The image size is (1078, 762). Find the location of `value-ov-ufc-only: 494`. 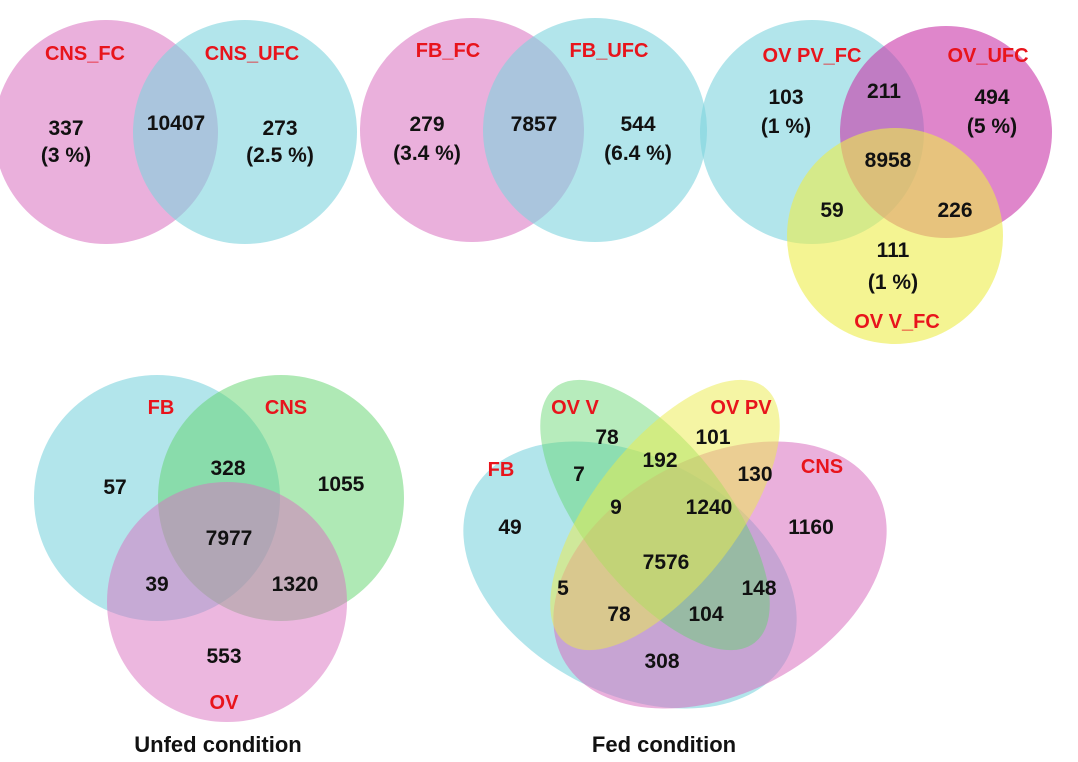

value-ov-ufc-only: 494 is located at coordinates (991, 97).